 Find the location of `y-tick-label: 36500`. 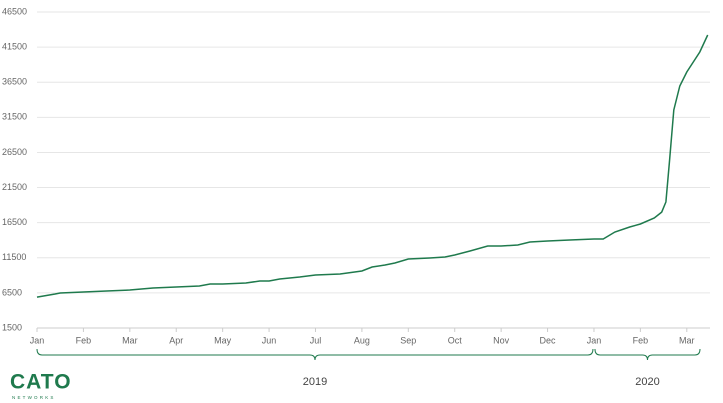

y-tick-label: 36500 is located at coordinates (14, 82).